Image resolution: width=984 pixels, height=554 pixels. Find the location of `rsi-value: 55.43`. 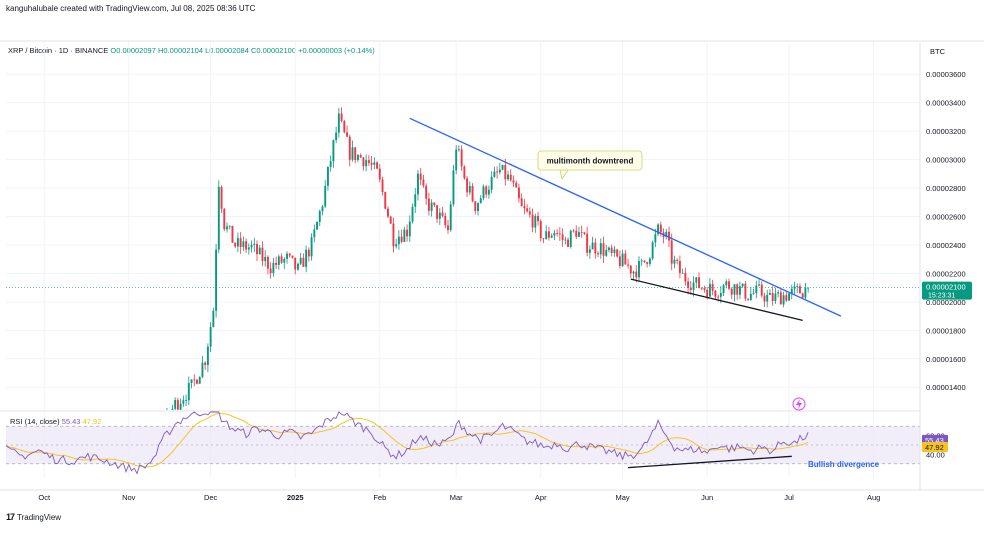

rsi-value: 55.43 is located at coordinates (71, 421).